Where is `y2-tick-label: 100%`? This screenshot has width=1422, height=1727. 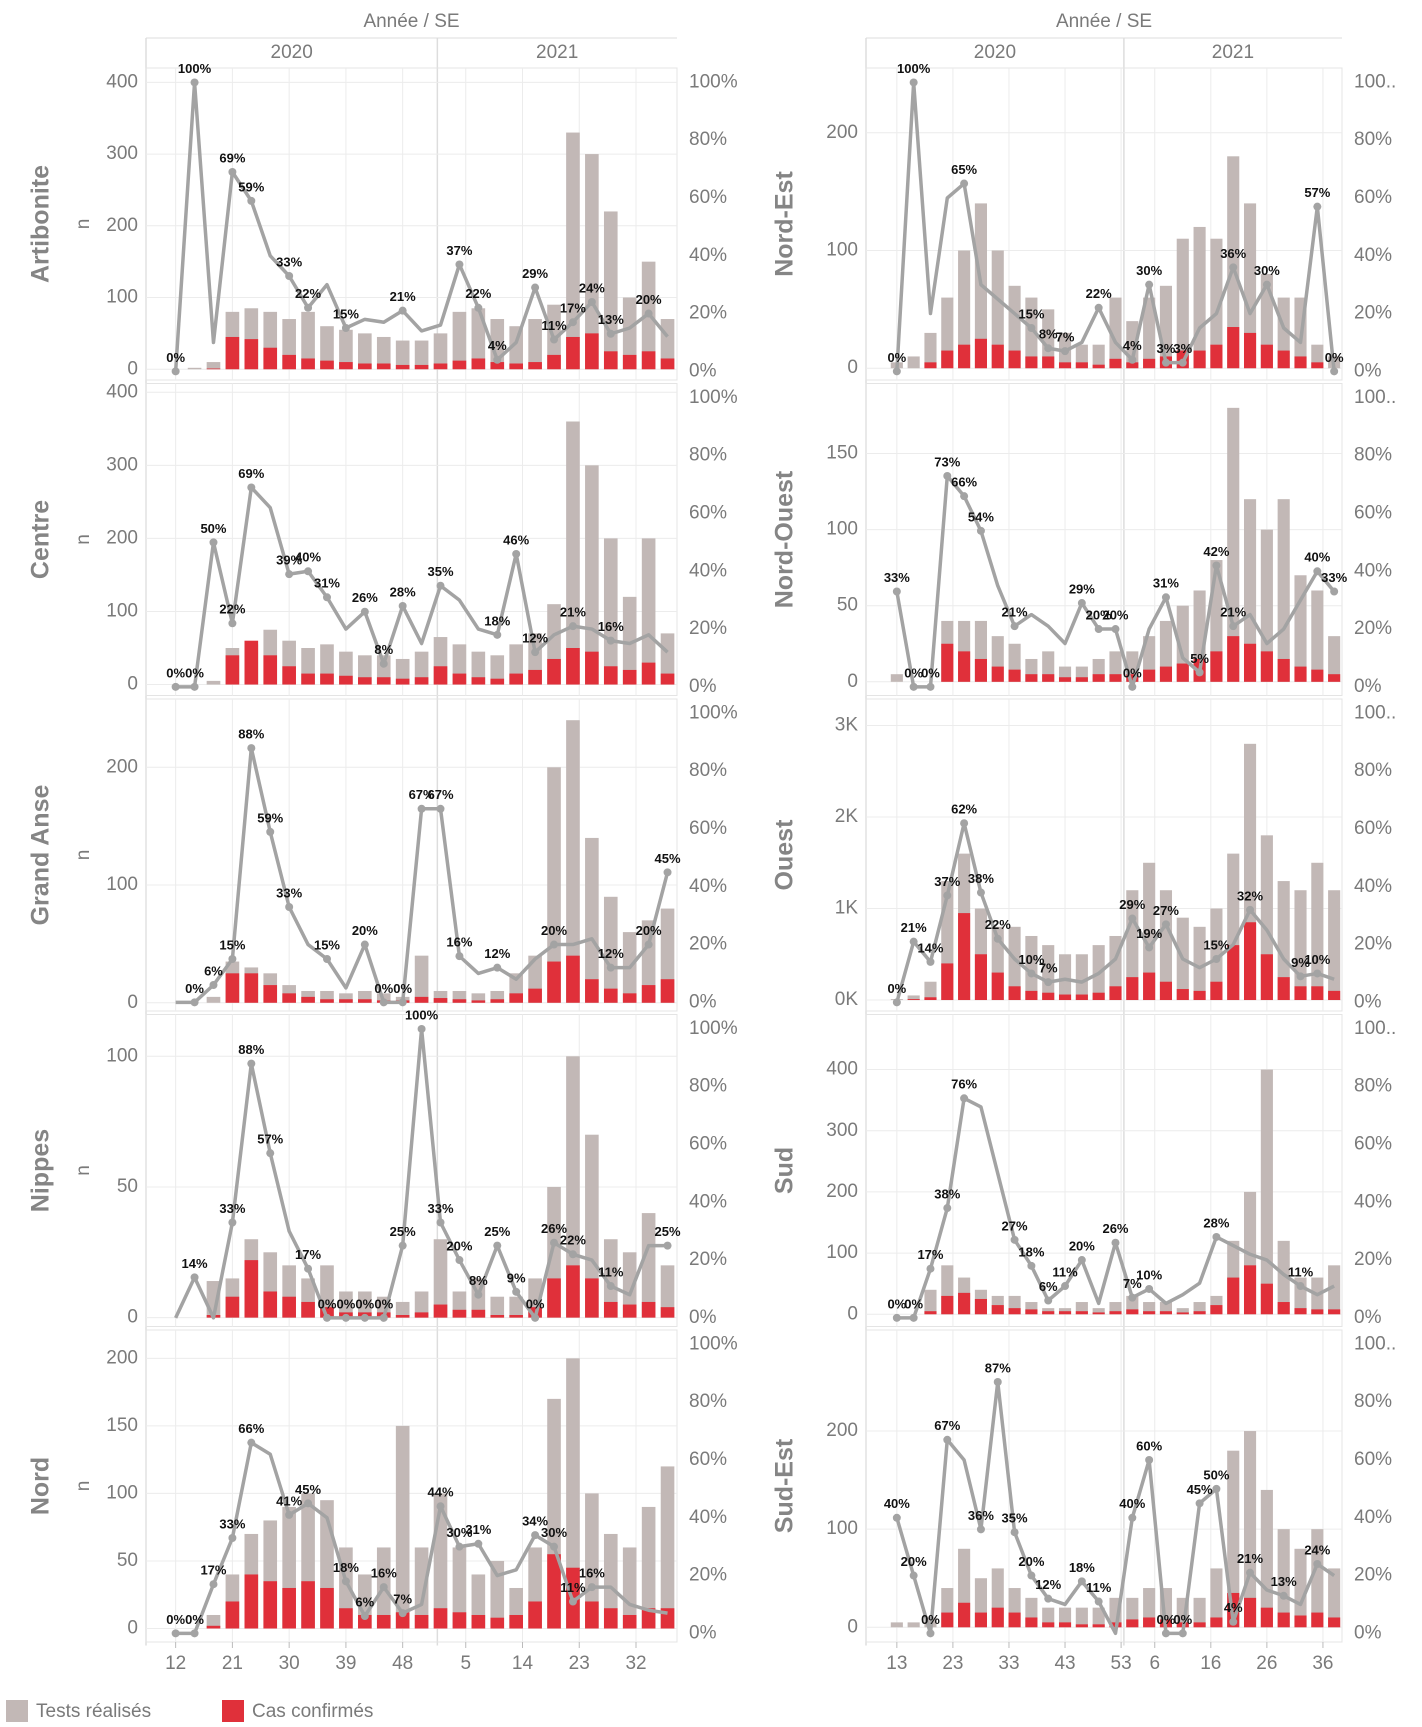
y2-tick-label: 100% is located at coordinates (713, 1028).